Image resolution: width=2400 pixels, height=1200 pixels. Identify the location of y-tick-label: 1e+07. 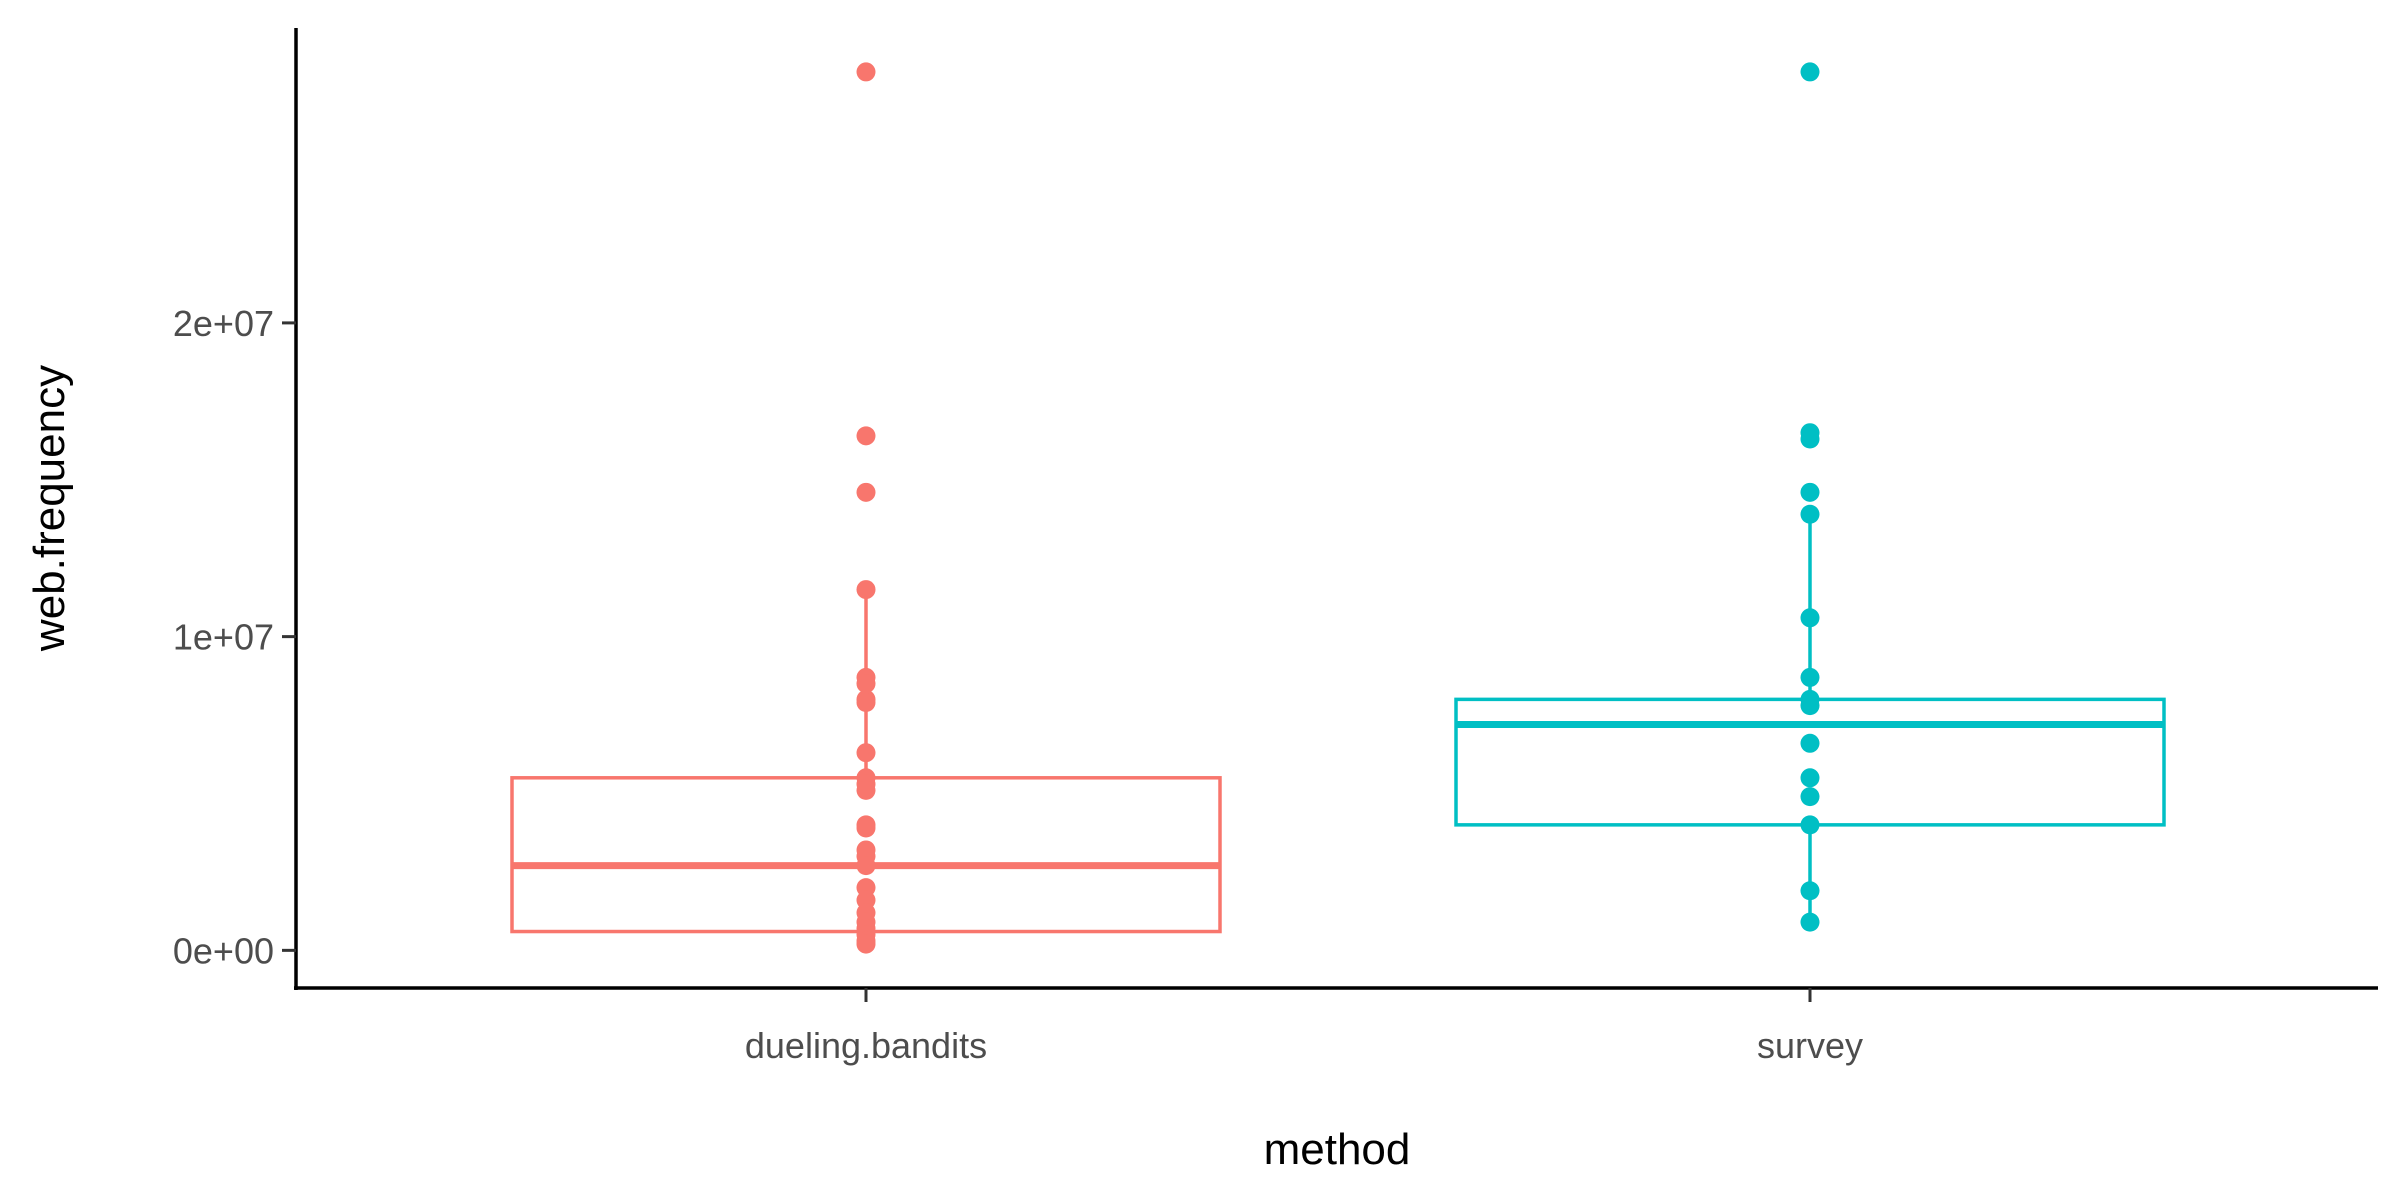
(223, 637).